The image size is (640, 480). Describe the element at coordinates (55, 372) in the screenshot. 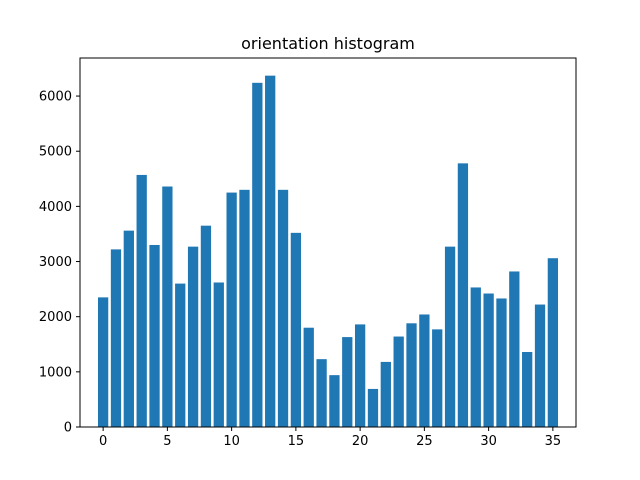

I see `y-tick-label: 1000` at that location.